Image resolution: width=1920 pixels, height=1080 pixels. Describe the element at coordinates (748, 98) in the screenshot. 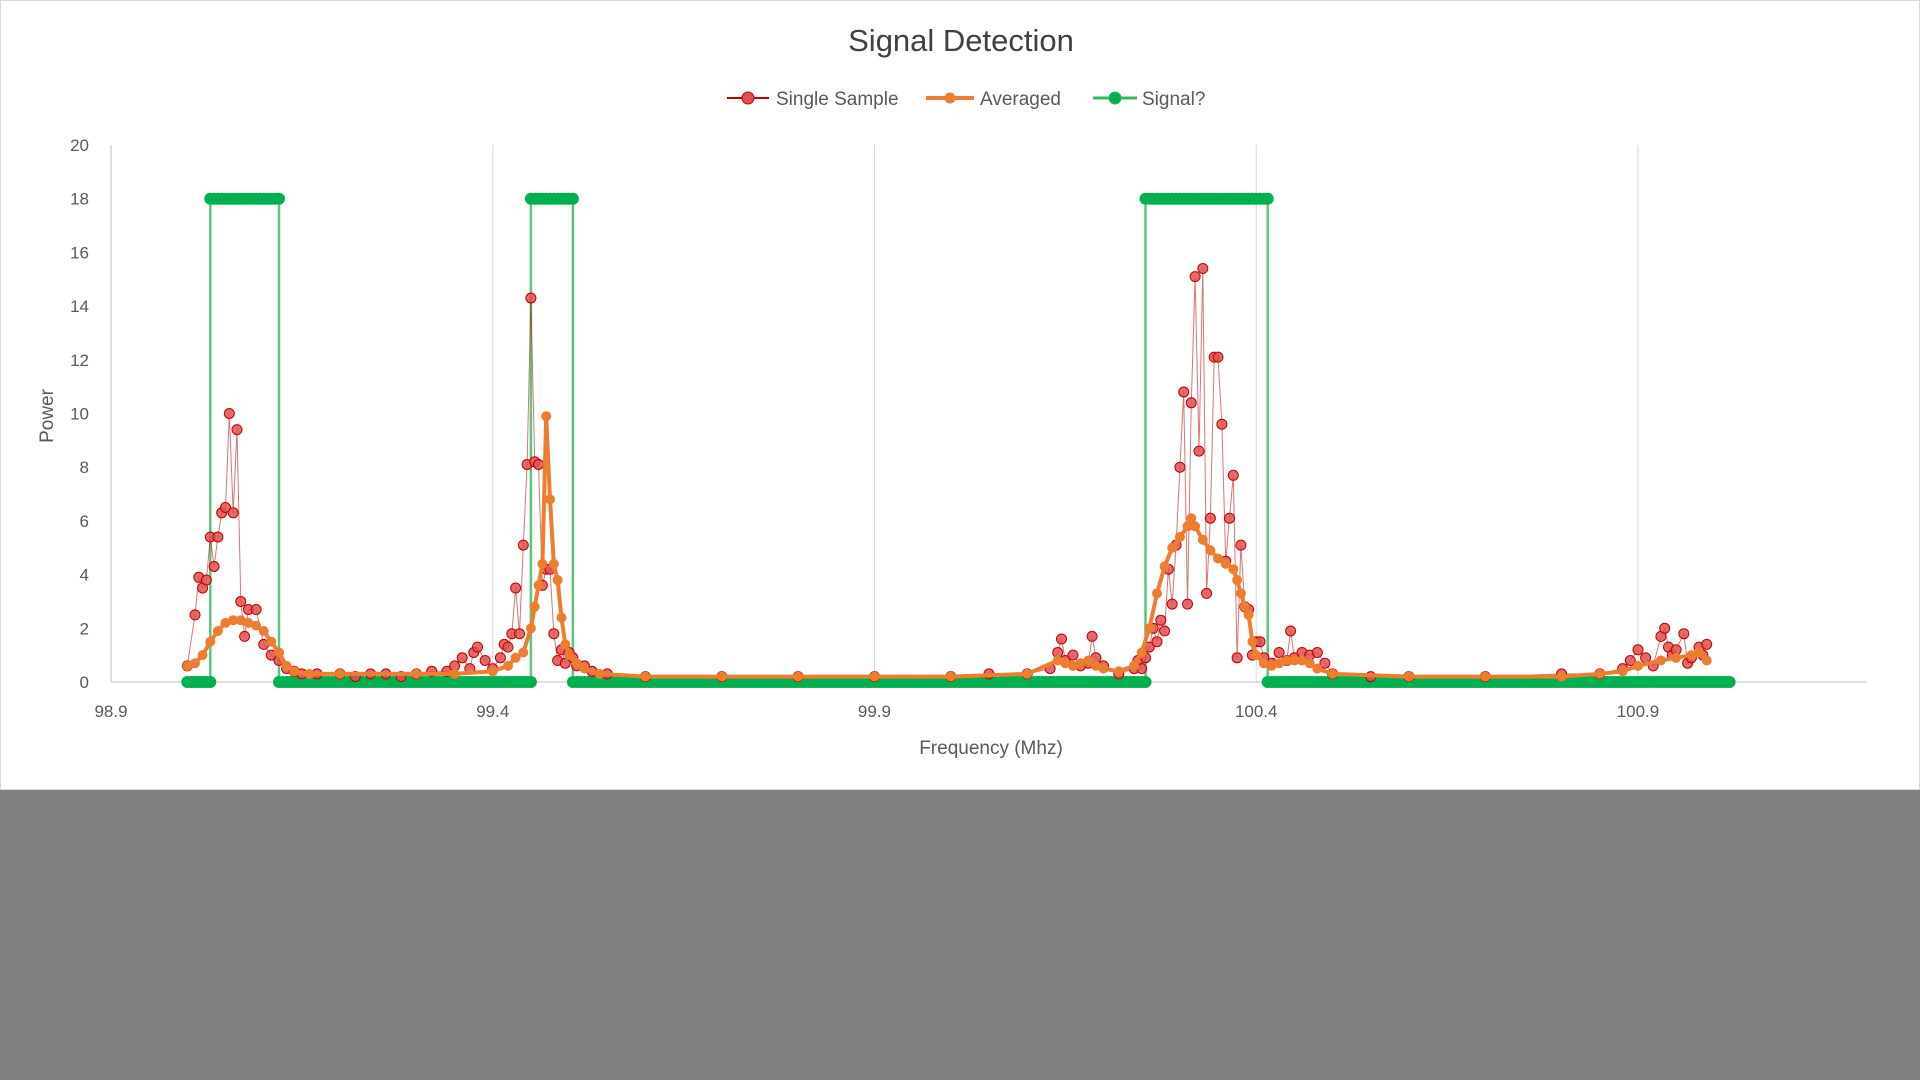

I see `legend-swatch-single-sample-marker` at that location.